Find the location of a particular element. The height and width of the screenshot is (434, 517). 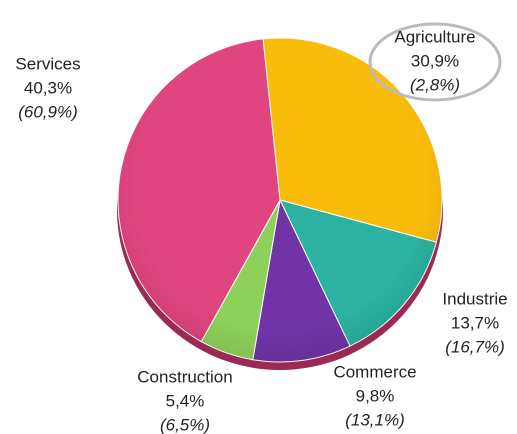

slice-label: Construction is located at coordinates (184, 376).